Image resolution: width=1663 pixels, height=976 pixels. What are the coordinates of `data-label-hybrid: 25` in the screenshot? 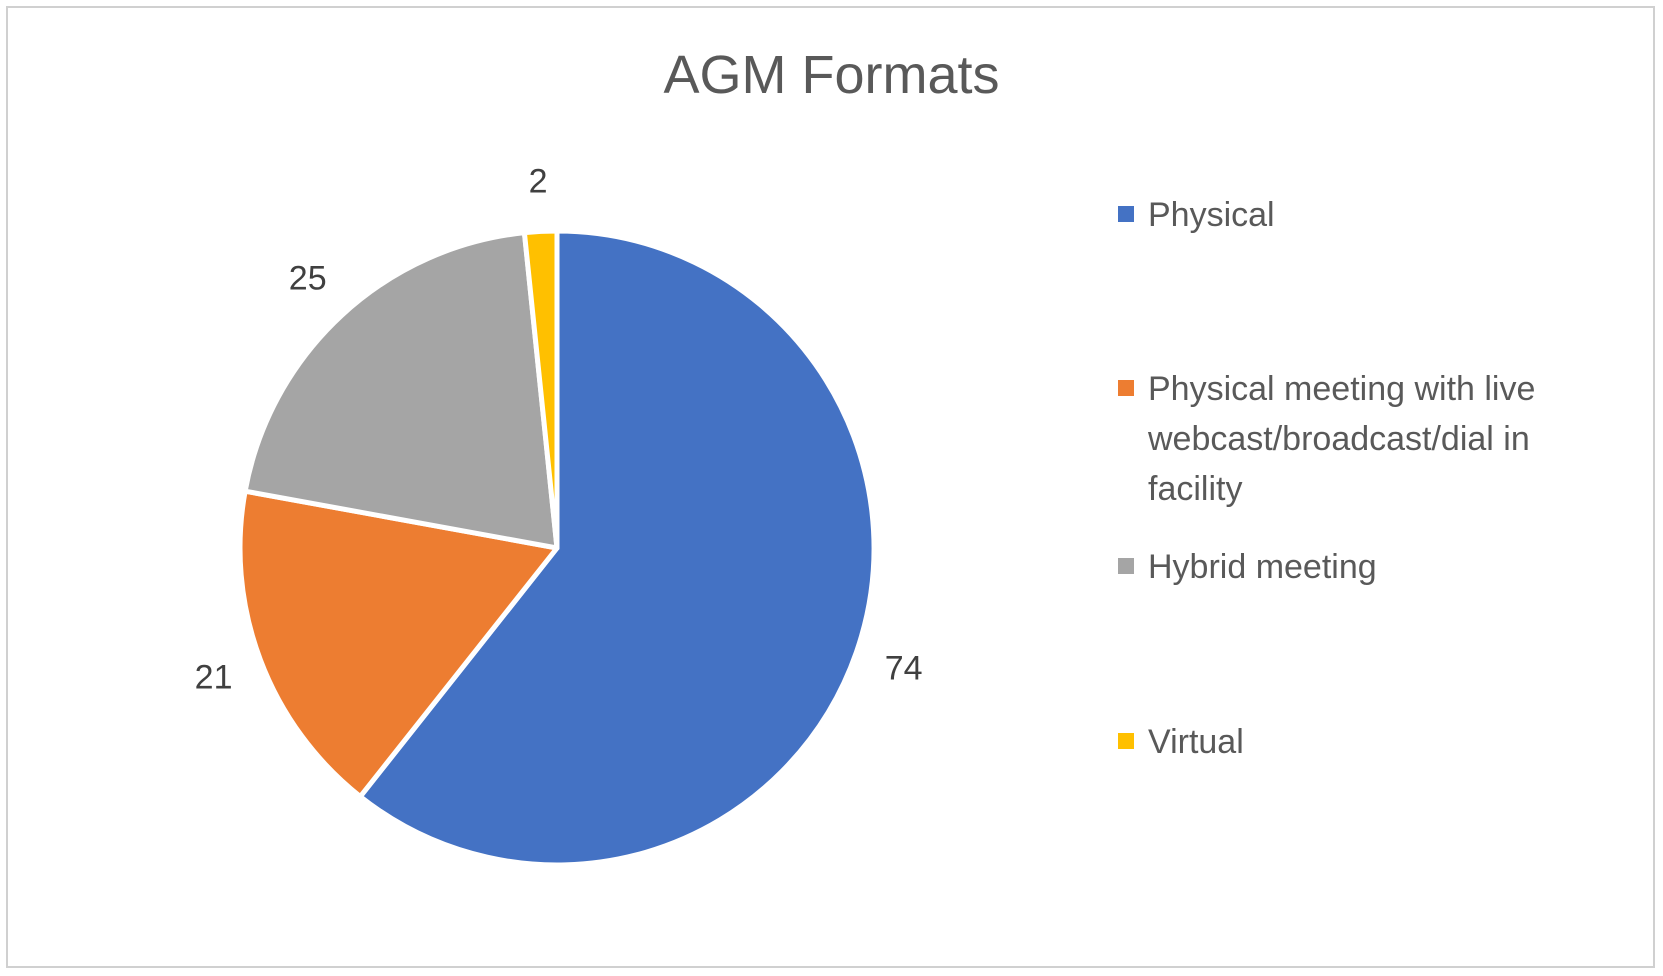 It's located at (308, 279).